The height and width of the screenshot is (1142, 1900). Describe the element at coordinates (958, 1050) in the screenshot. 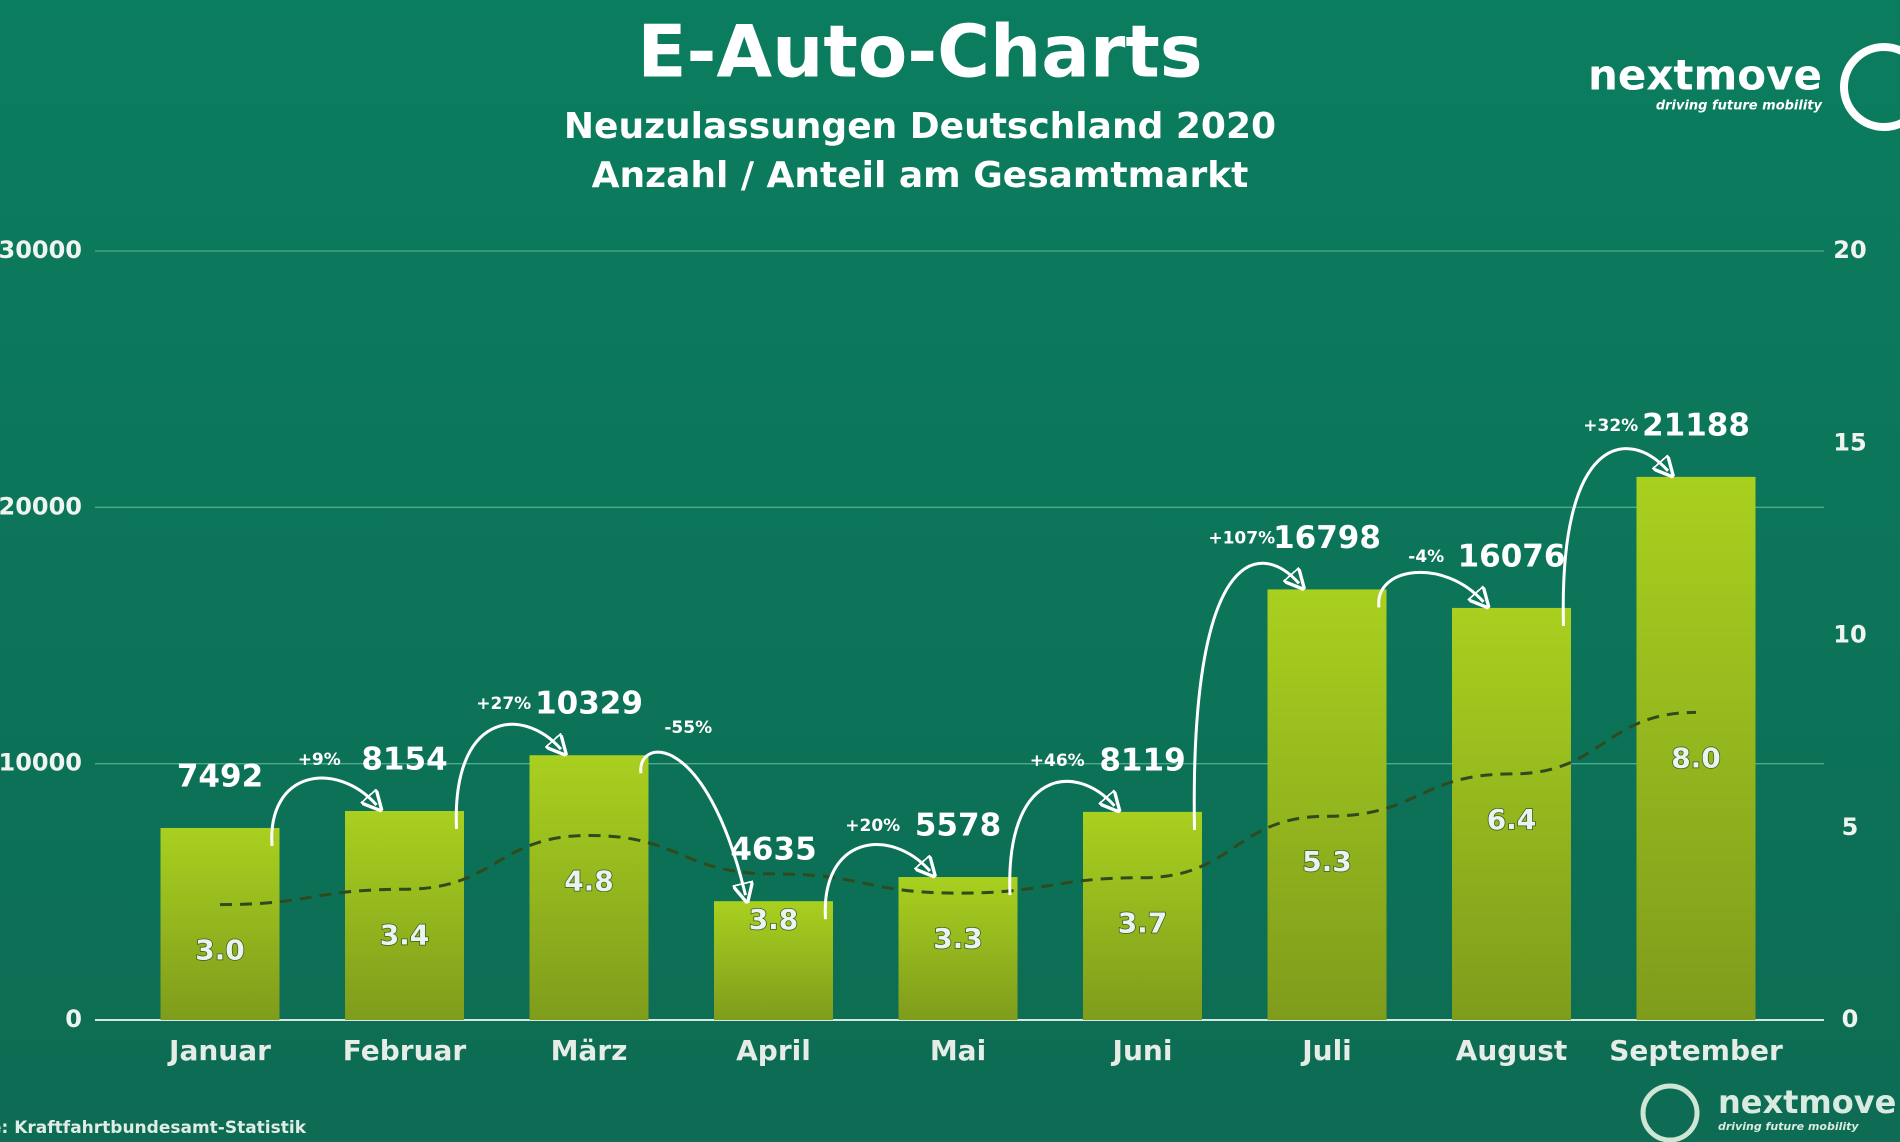

I see `x-tick-label: Mai` at that location.